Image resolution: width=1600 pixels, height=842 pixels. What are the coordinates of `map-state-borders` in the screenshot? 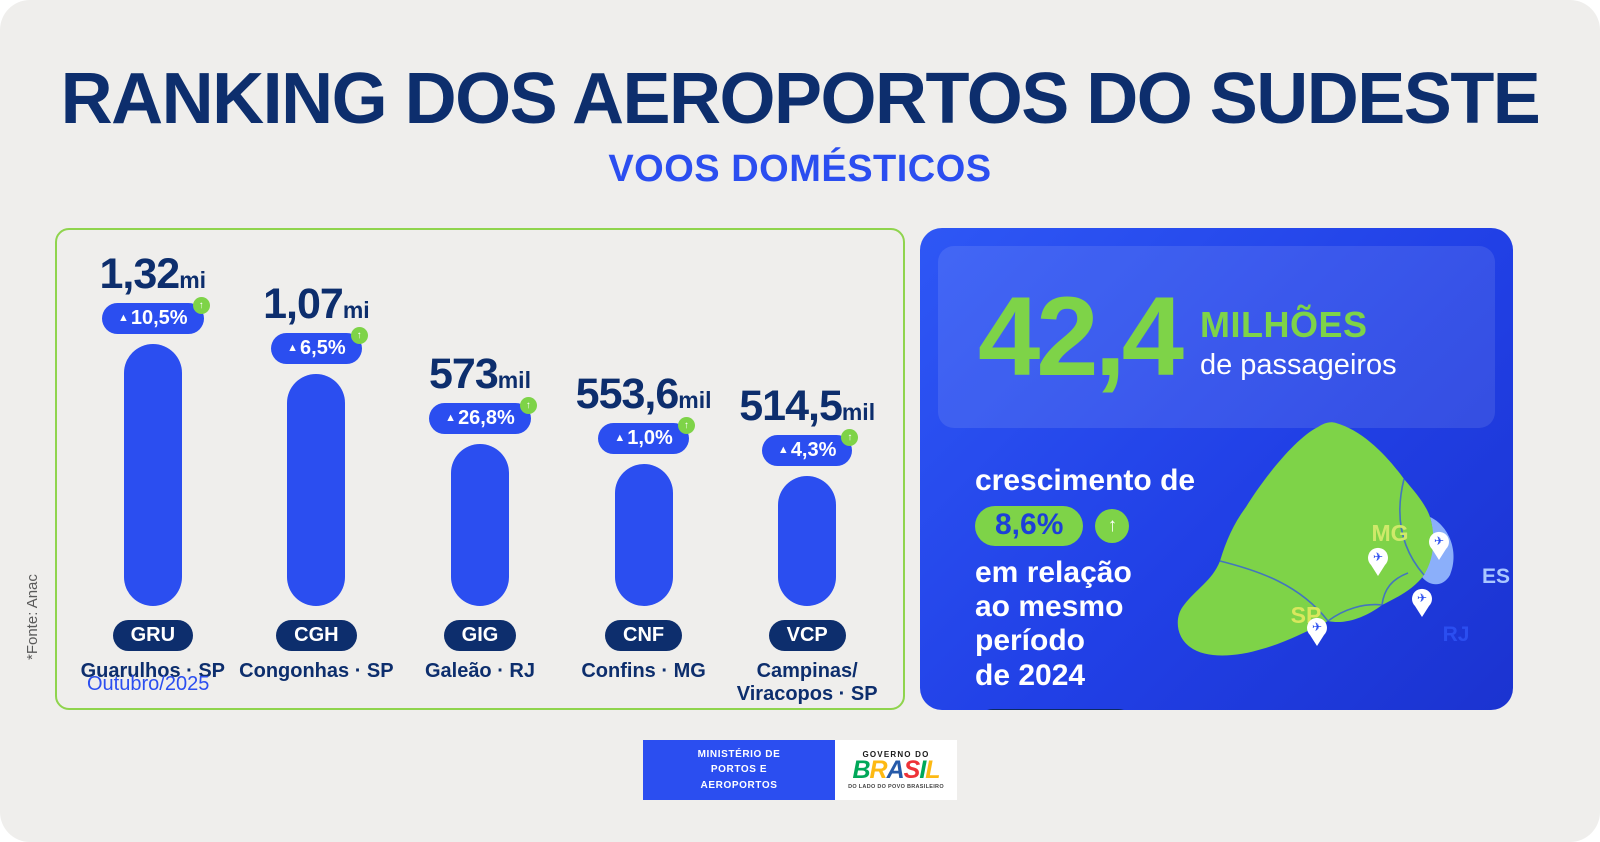 It's located at (1322, 550).